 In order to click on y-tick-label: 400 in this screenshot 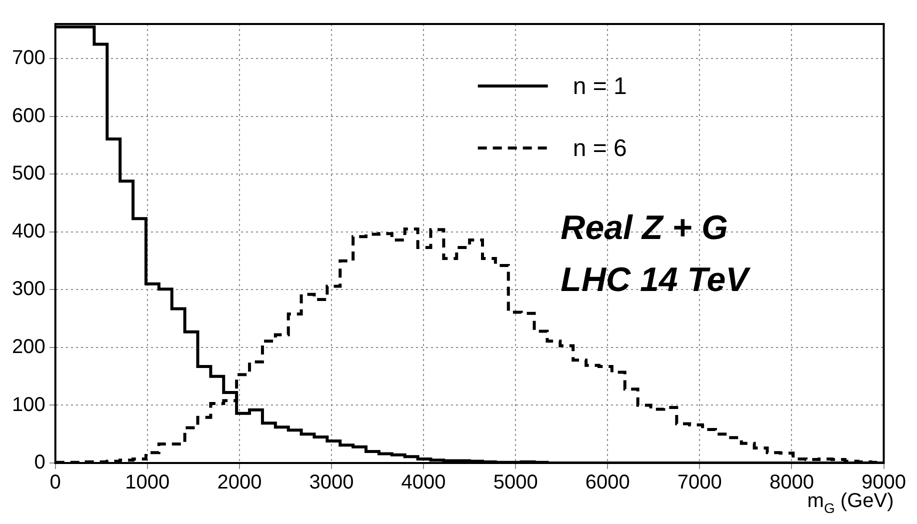, I will do `click(29, 231)`.